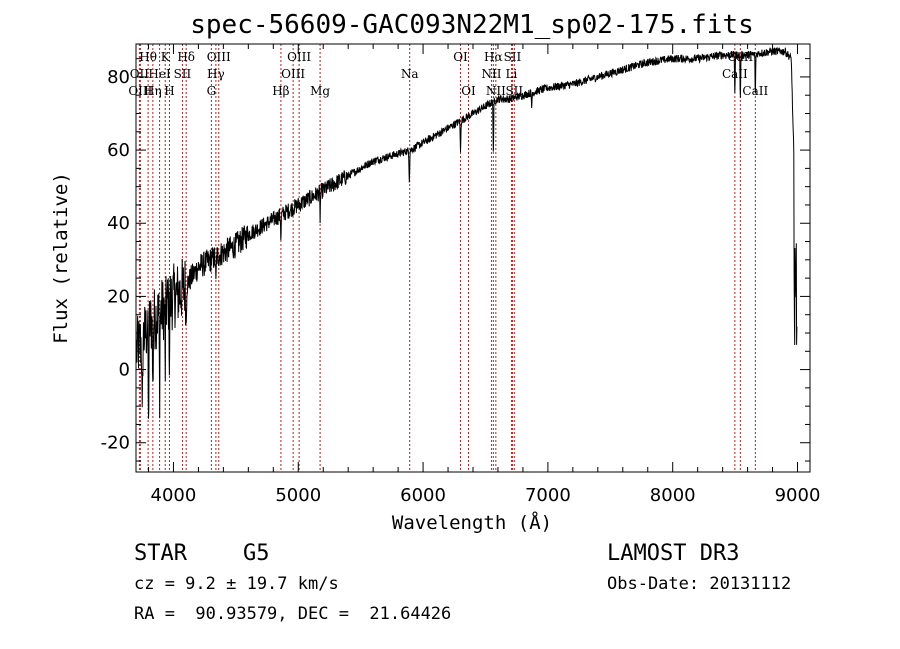 This screenshot has height=649, width=900. Describe the element at coordinates (118, 296) in the screenshot. I see `y-tick-label: 20` at that location.